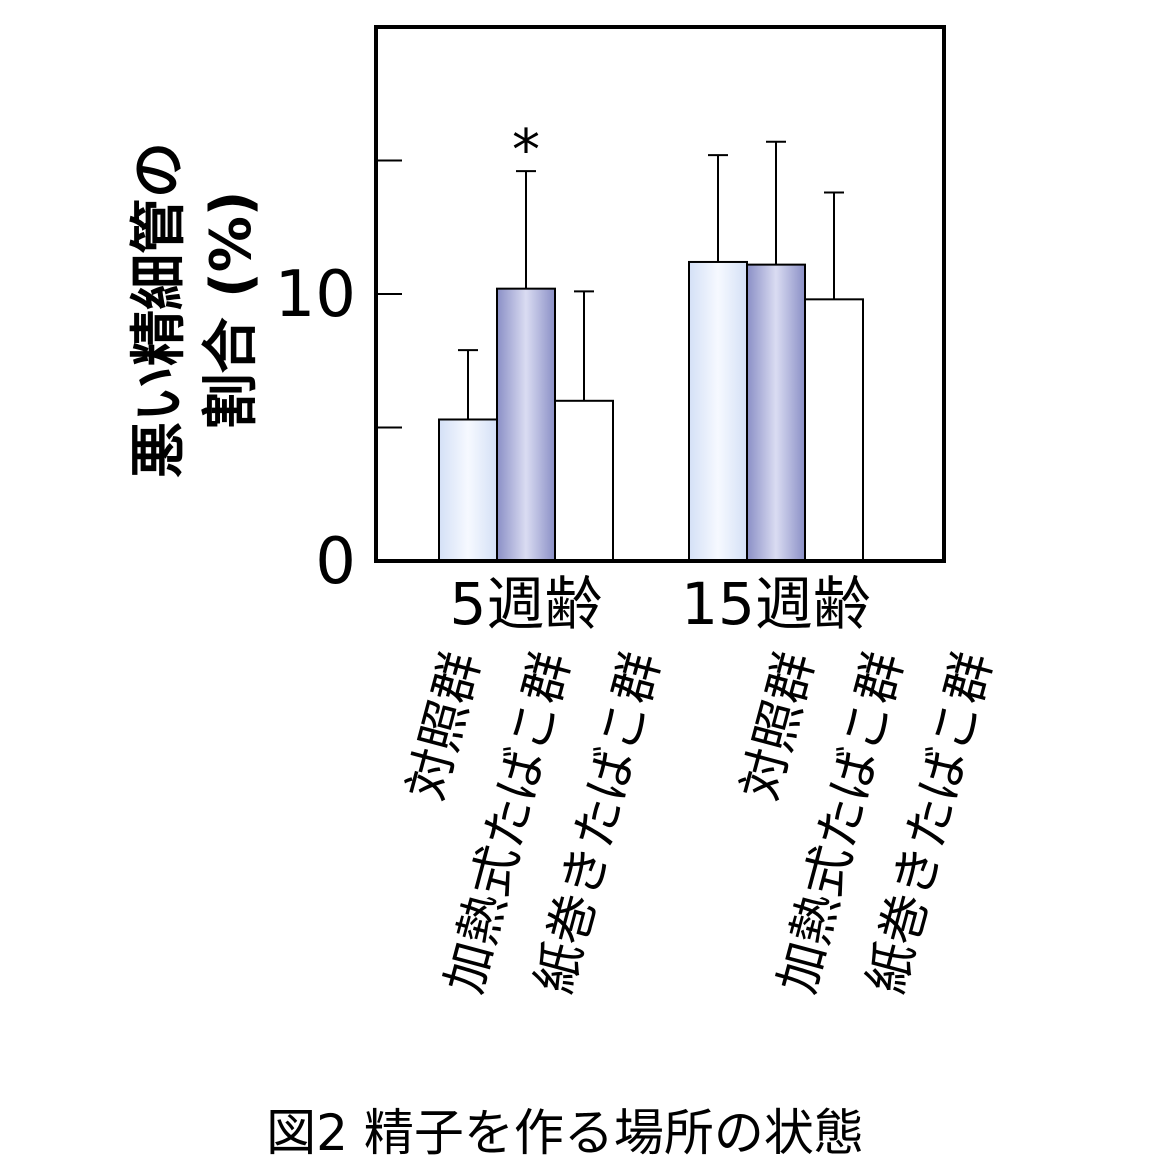 The image size is (1166, 1176). Describe the element at coordinates (526, 604) in the screenshot. I see `x-category-label: 5週齢` at that location.